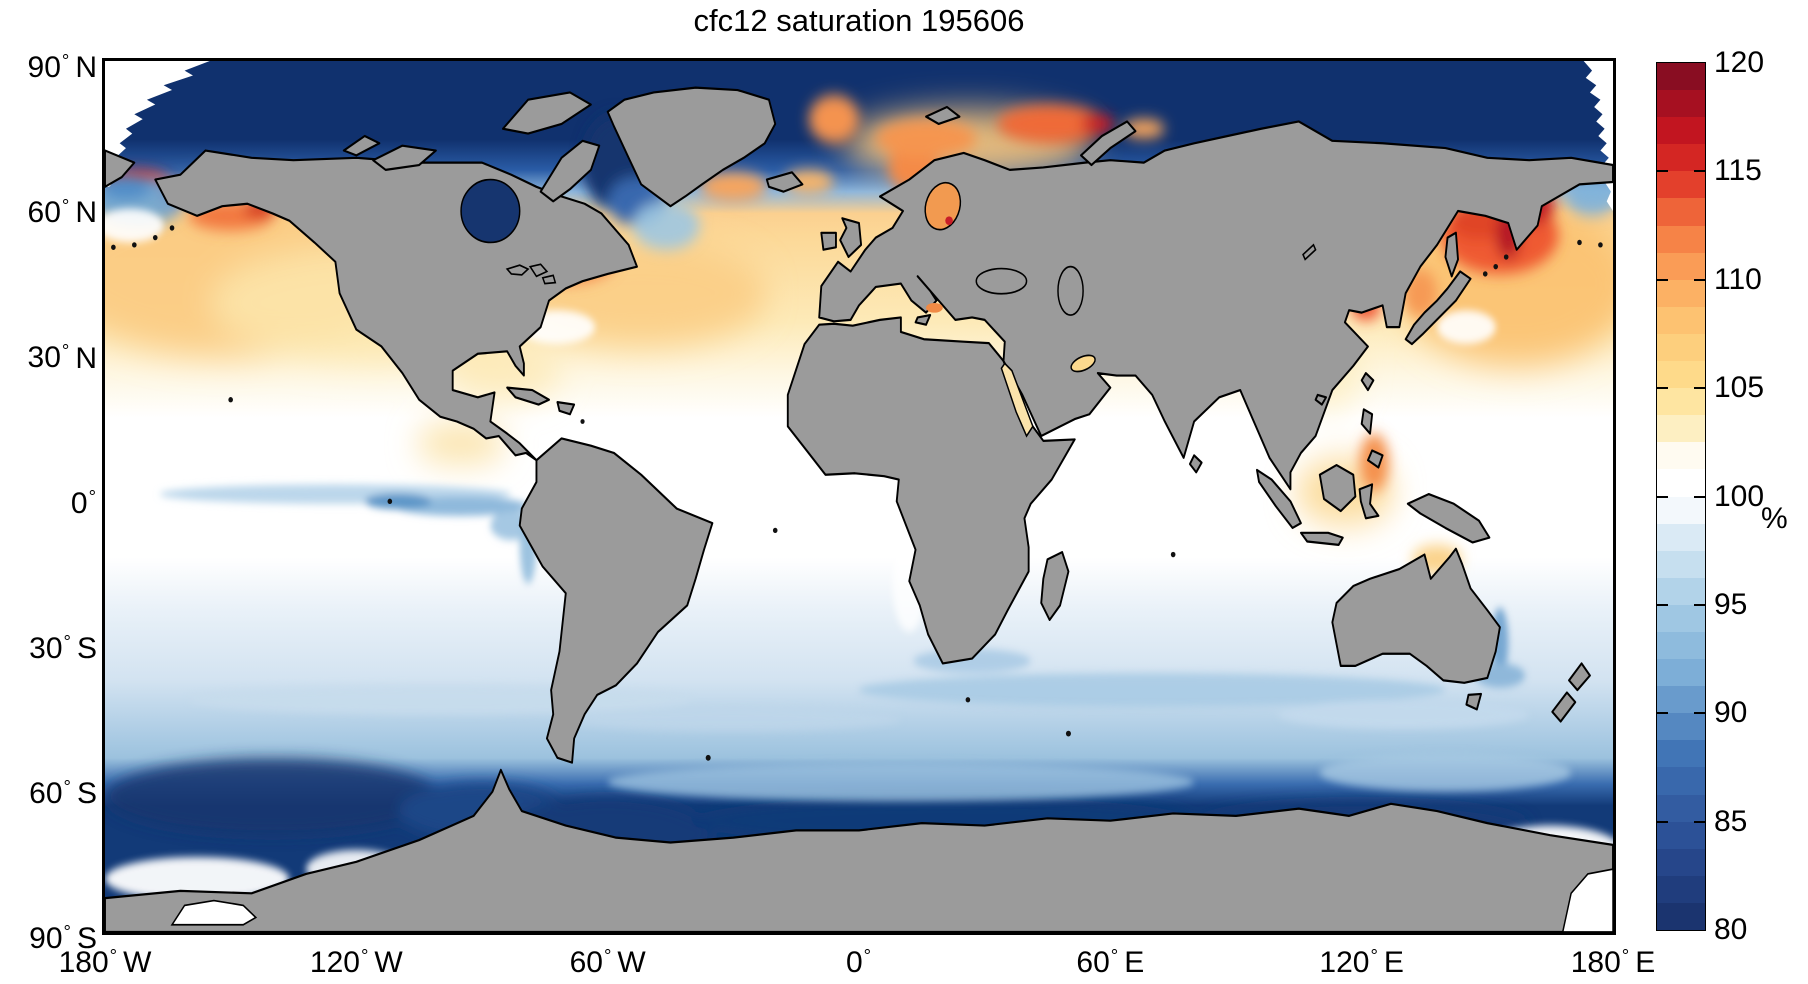 The width and height of the screenshot is (1808, 984). What do you see at coordinates (1731, 821) in the screenshot?
I see `colorbar-tick-label: 85` at bounding box center [1731, 821].